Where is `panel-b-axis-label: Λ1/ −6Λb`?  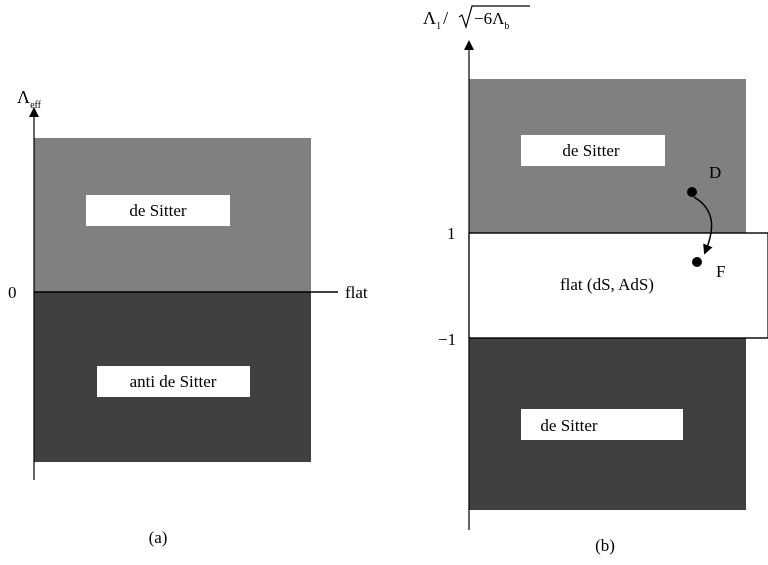
panel-b-axis-label: Λ1/ −6Λb is located at coordinates (476, 18).